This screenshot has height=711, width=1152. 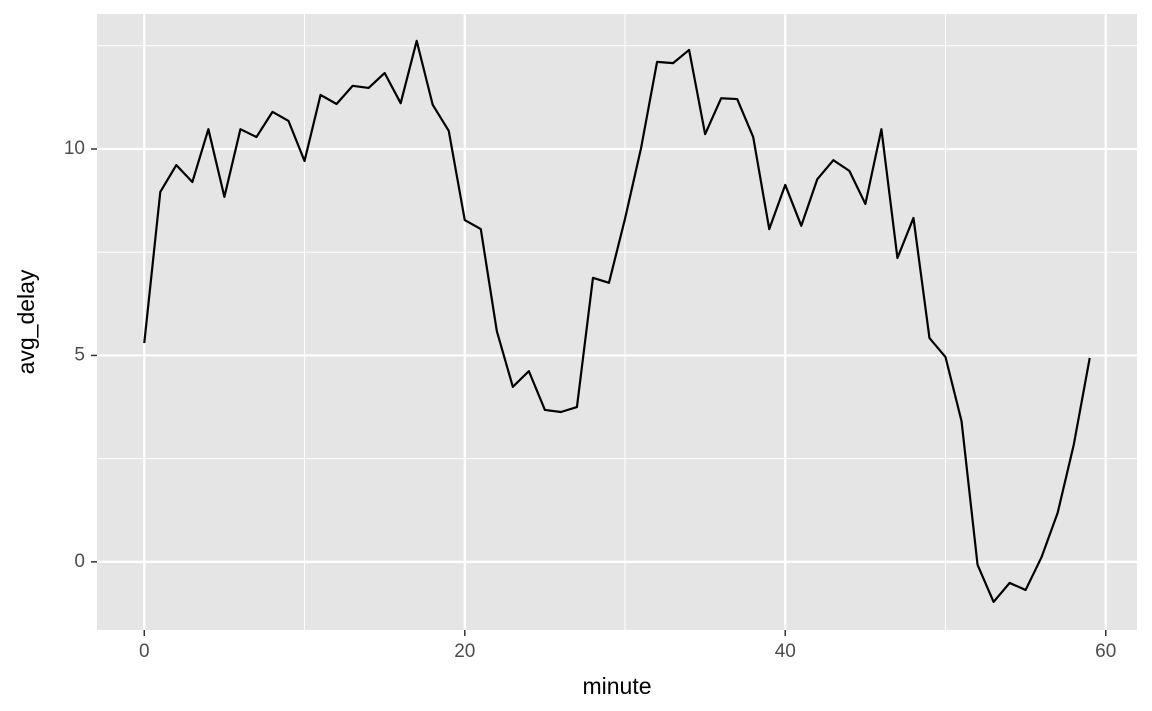 What do you see at coordinates (144, 651) in the screenshot?
I see `x-tick-label: 0` at bounding box center [144, 651].